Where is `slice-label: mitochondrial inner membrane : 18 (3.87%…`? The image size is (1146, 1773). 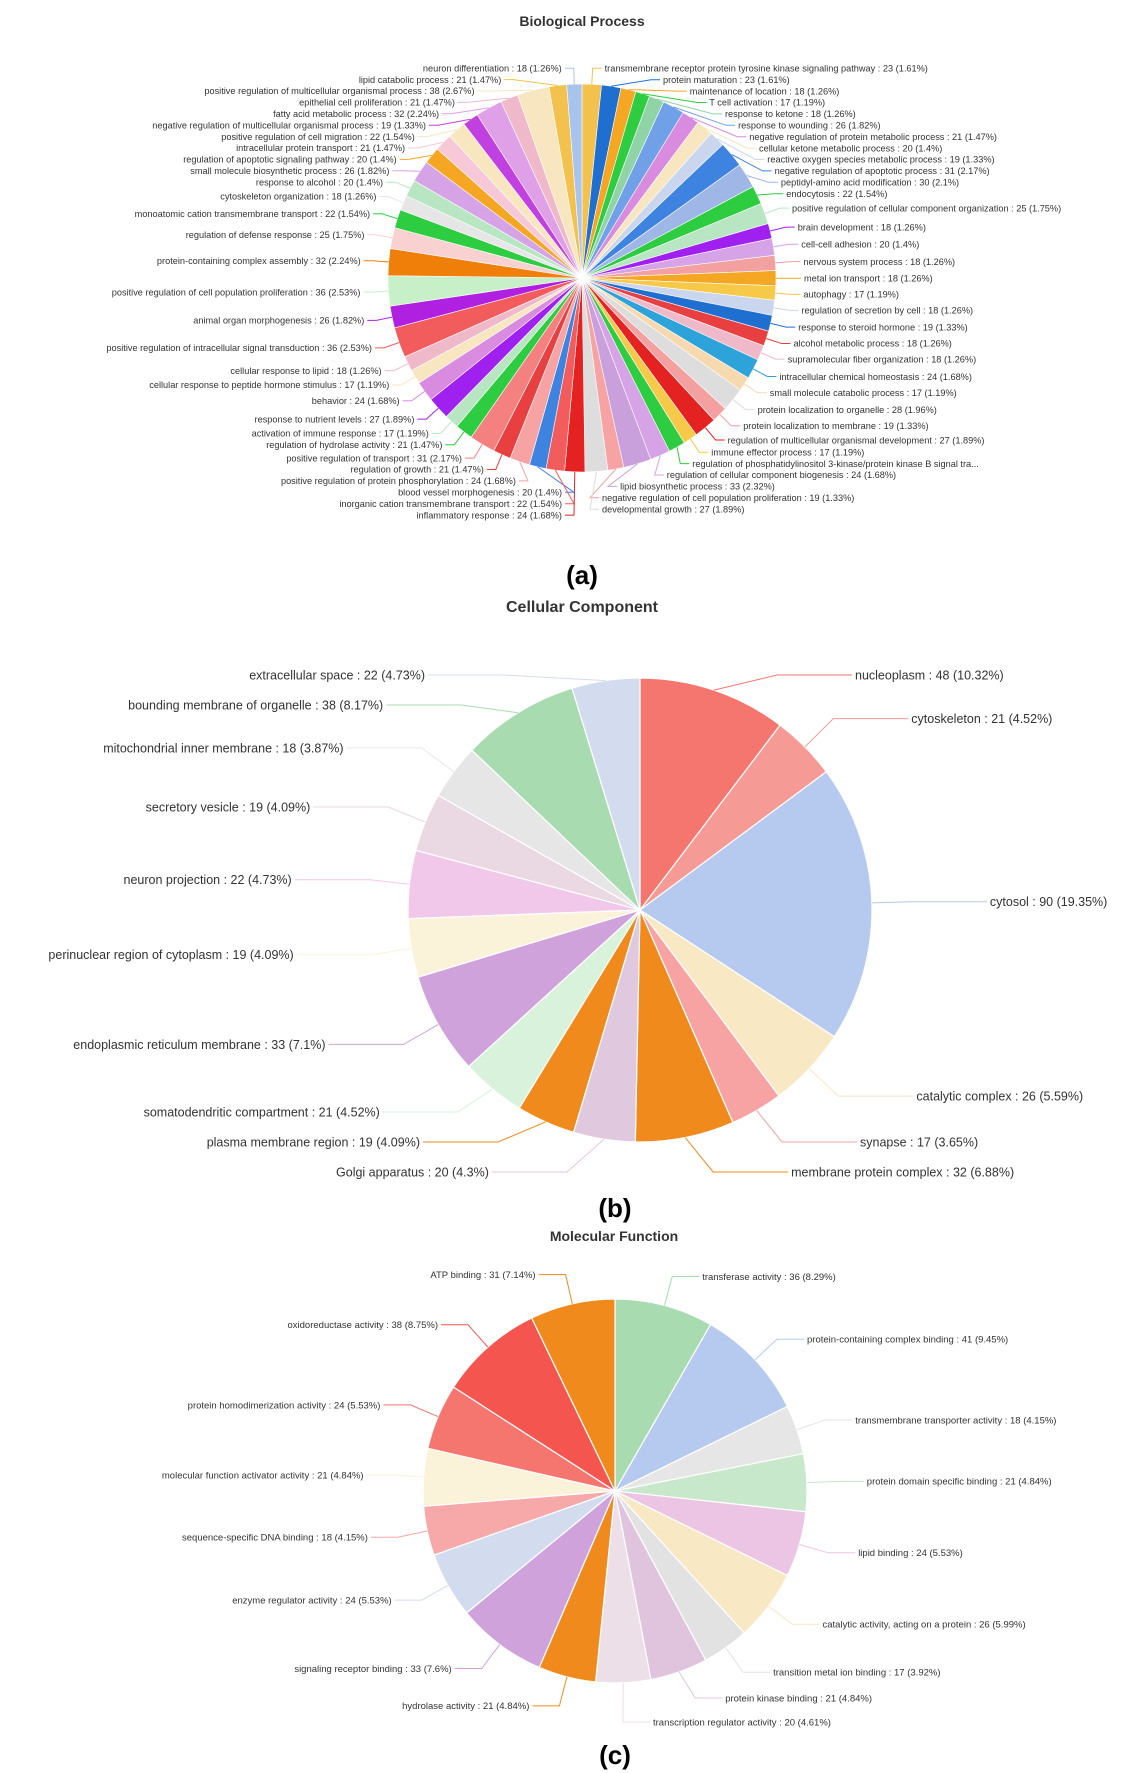 slice-label: mitochondrial inner membrane : 18 (3.87%… is located at coordinates (223, 748).